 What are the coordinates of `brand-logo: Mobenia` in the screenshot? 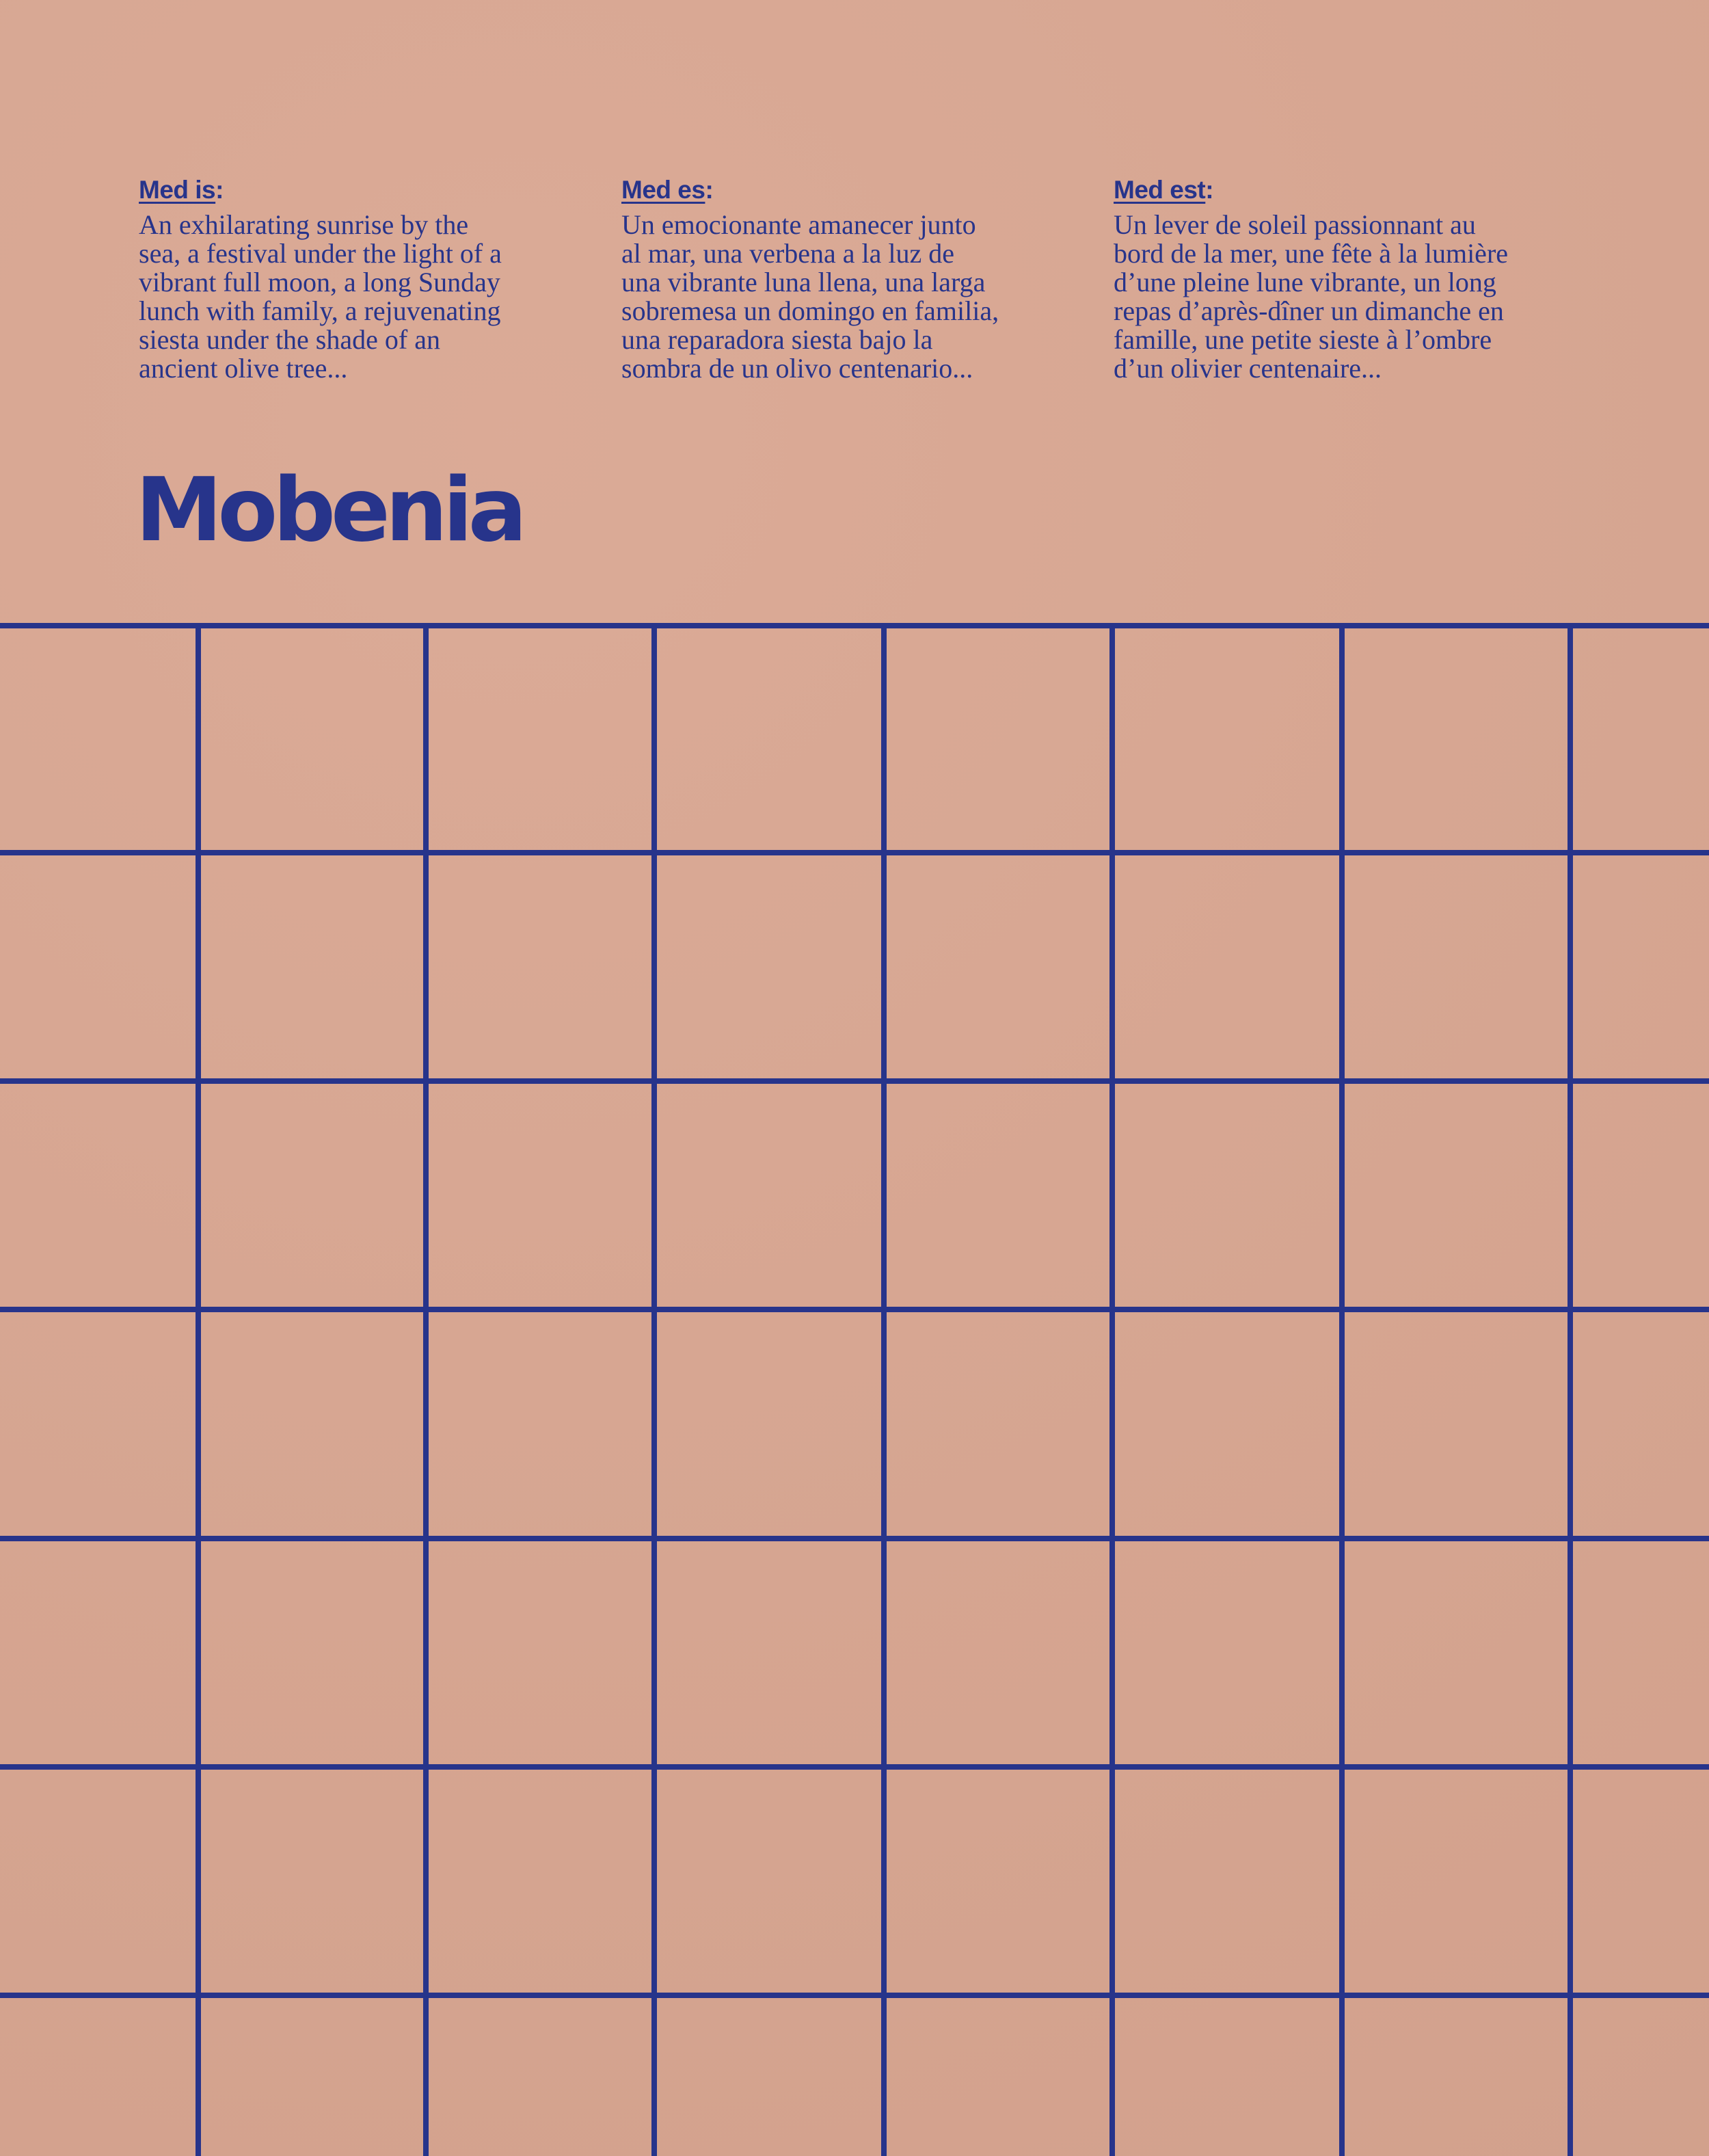 It's located at (331, 510).